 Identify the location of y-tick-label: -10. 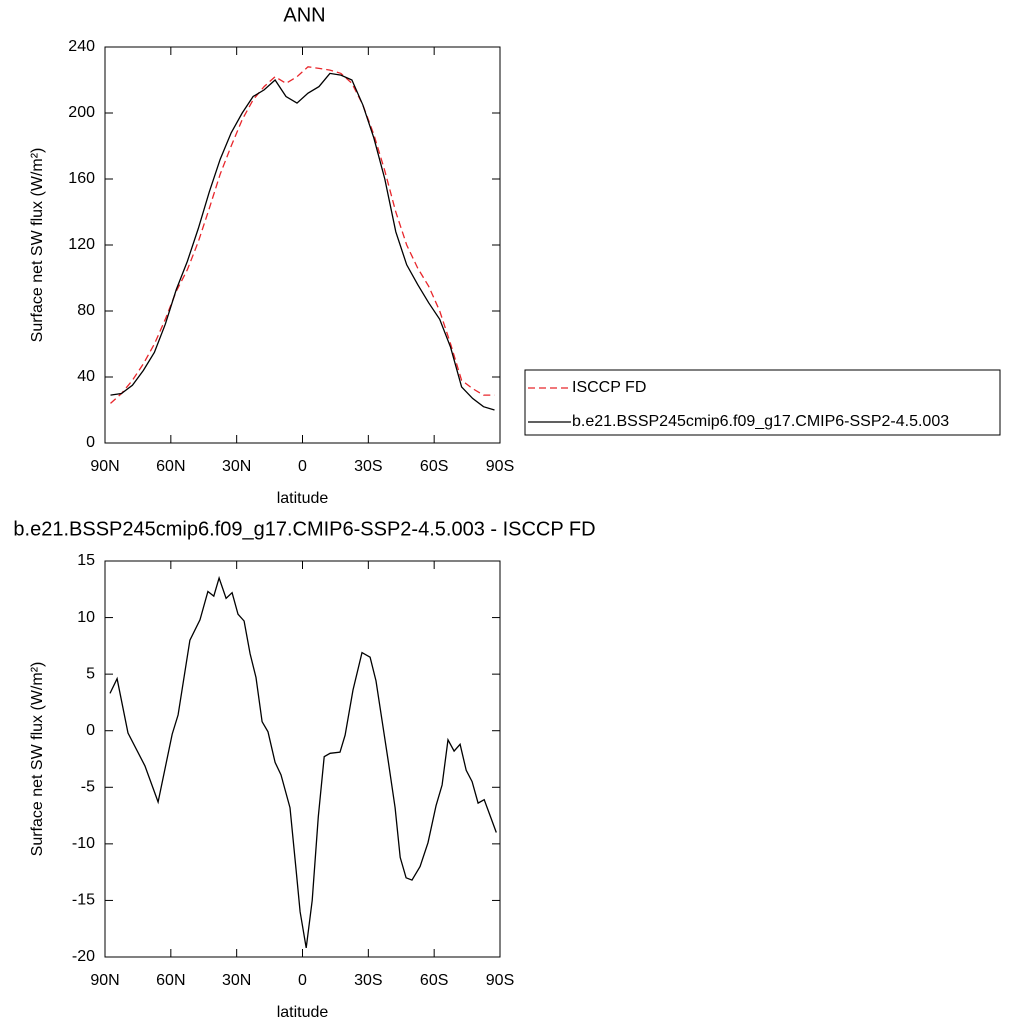
(83, 843).